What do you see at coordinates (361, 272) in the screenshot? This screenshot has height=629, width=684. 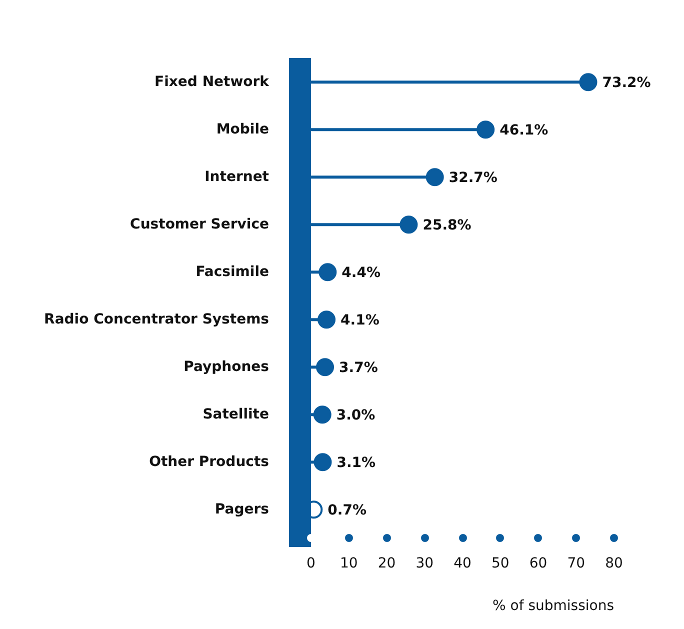 I see `data-label: 4.4%` at bounding box center [361, 272].